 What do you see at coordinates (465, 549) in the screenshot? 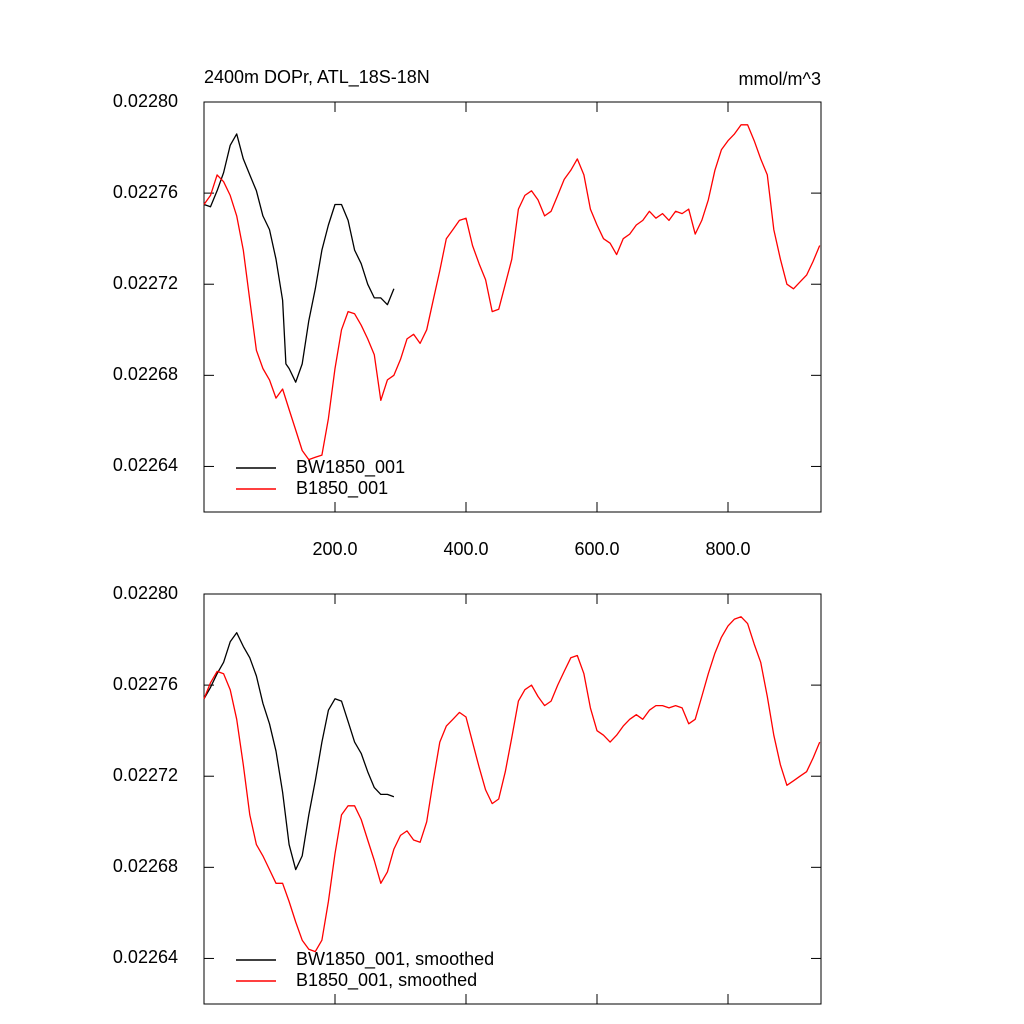
I see `x-tick-label: 400.0` at bounding box center [465, 549].